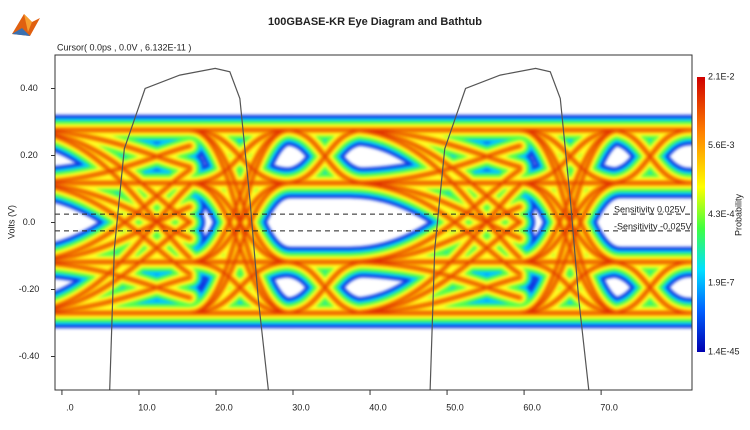  I want to click on x-tick-label: 70.0, so click(609, 407).